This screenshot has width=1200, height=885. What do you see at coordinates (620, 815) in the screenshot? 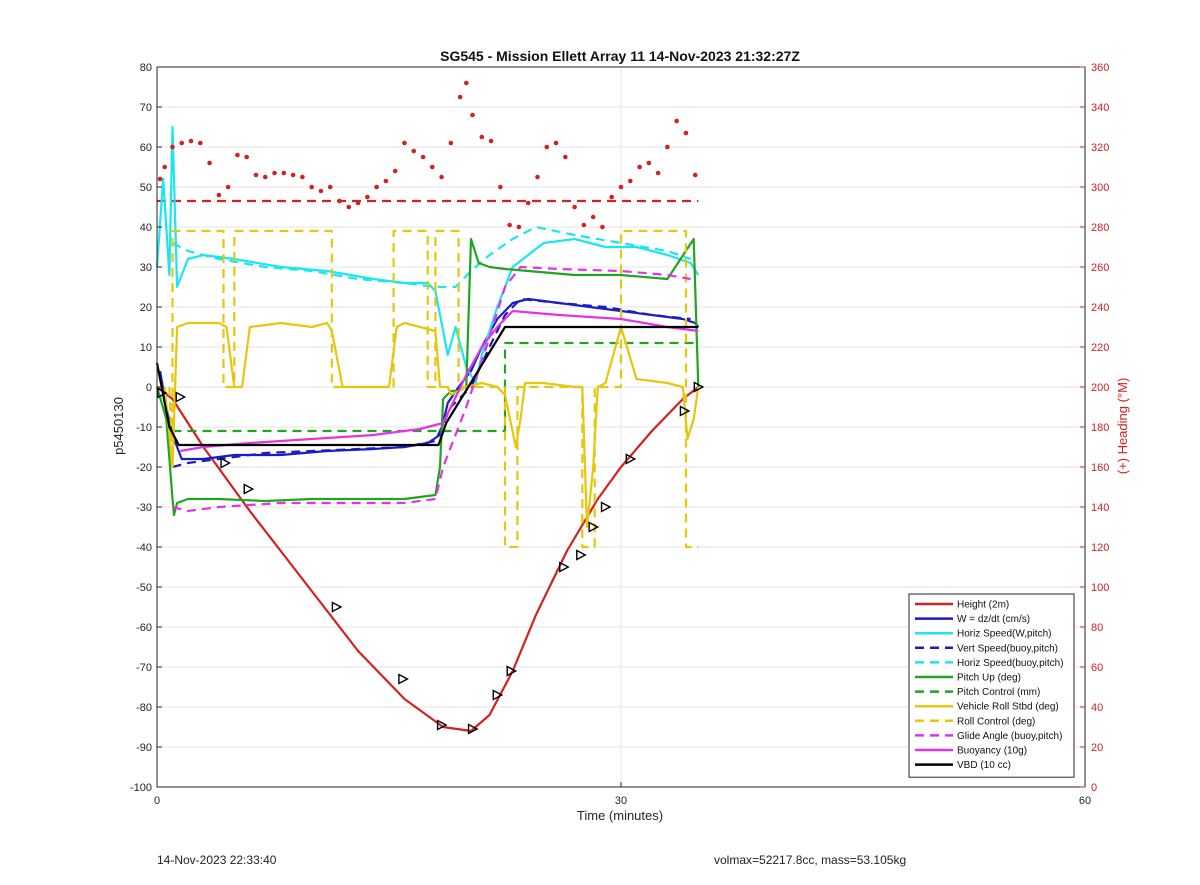
I see `x-axis-label: Time (minutes)` at bounding box center [620, 815].